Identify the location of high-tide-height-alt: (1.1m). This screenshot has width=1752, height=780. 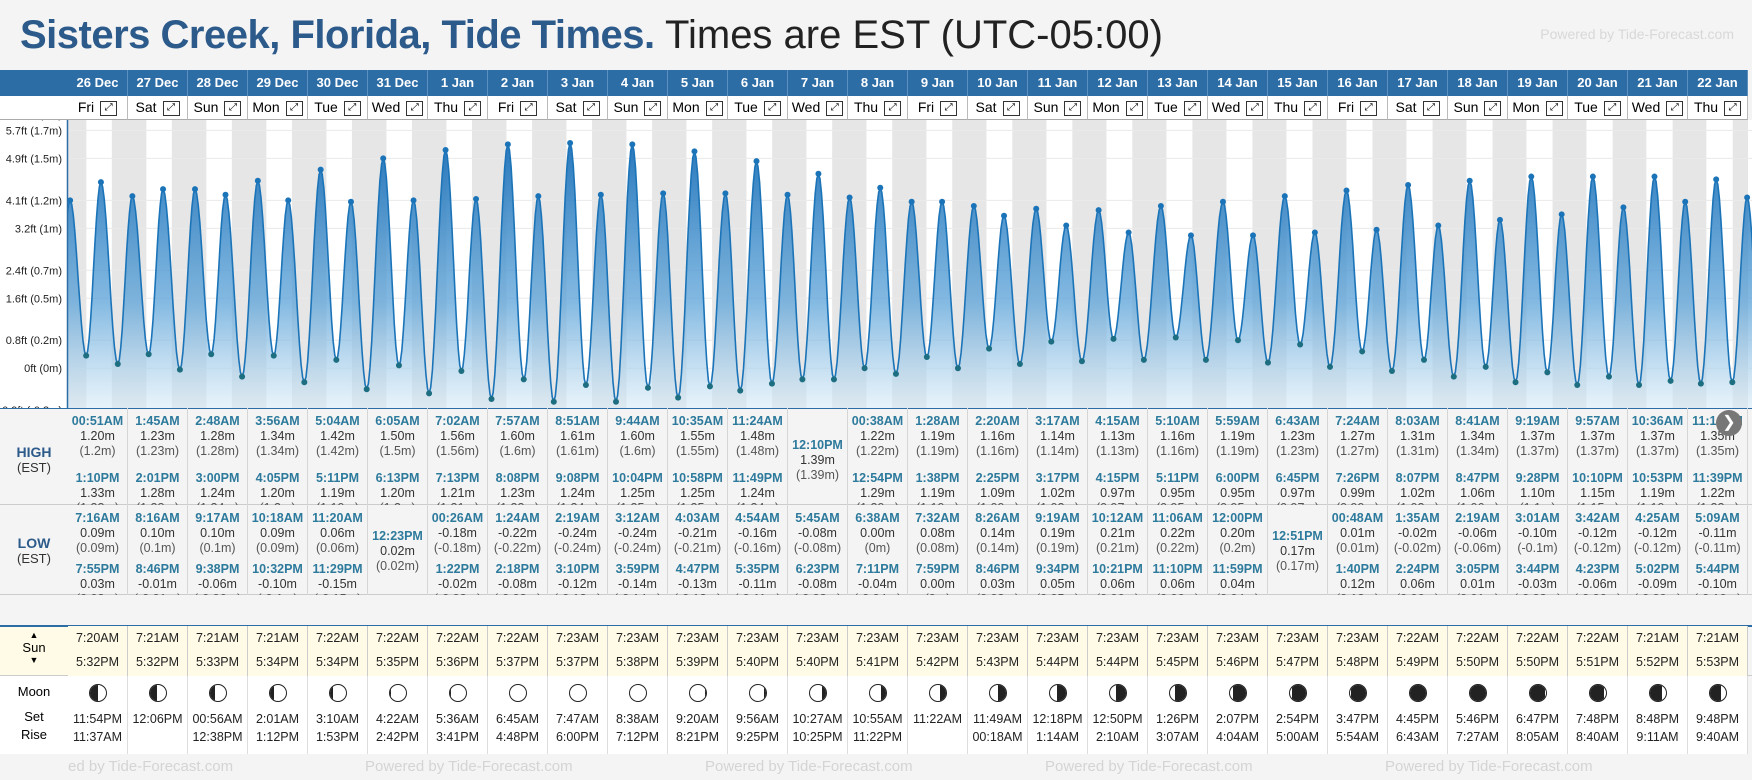
(1537, 503).